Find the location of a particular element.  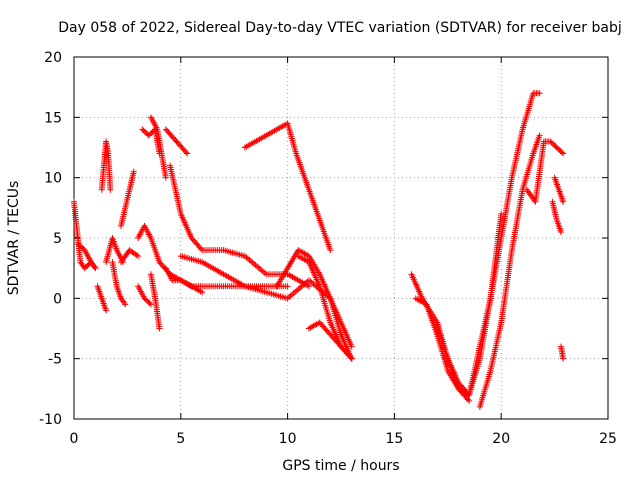

series-arc-ad is located at coordinates (562, 352).